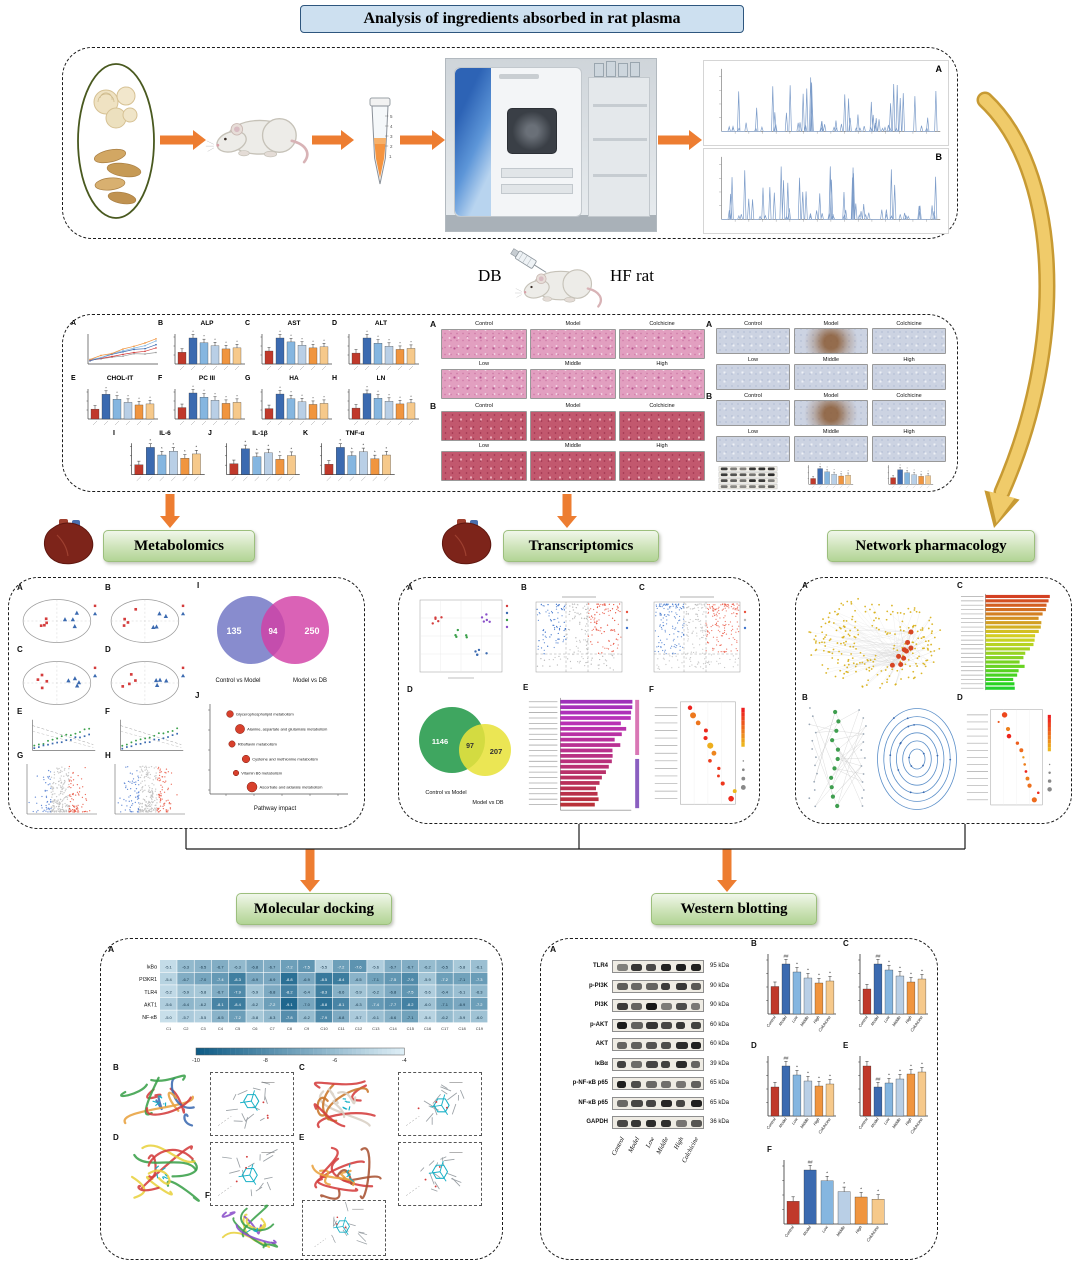 This screenshot has width=1080, height=1271. What do you see at coordinates (260, 433) in the screenshot?
I see `panel-title: IL-1β` at bounding box center [260, 433].